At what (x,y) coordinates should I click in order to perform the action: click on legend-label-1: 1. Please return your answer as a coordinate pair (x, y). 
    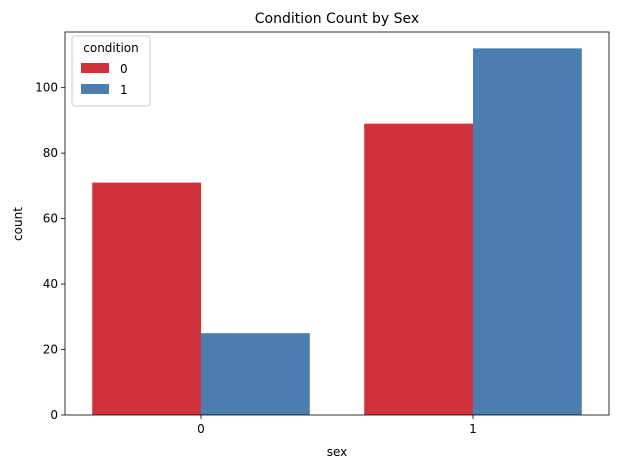
    Looking at the image, I should click on (124, 90).